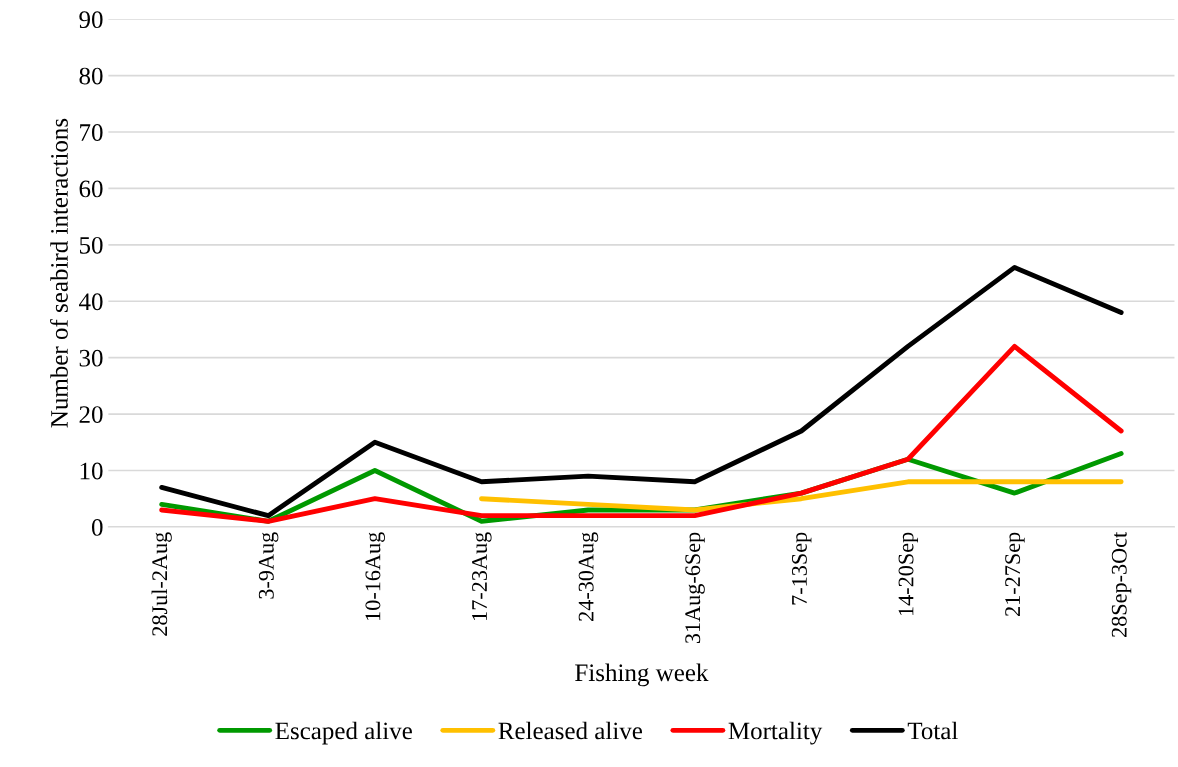  I want to click on x-tick-label: 3-9Aug, so click(268, 565).